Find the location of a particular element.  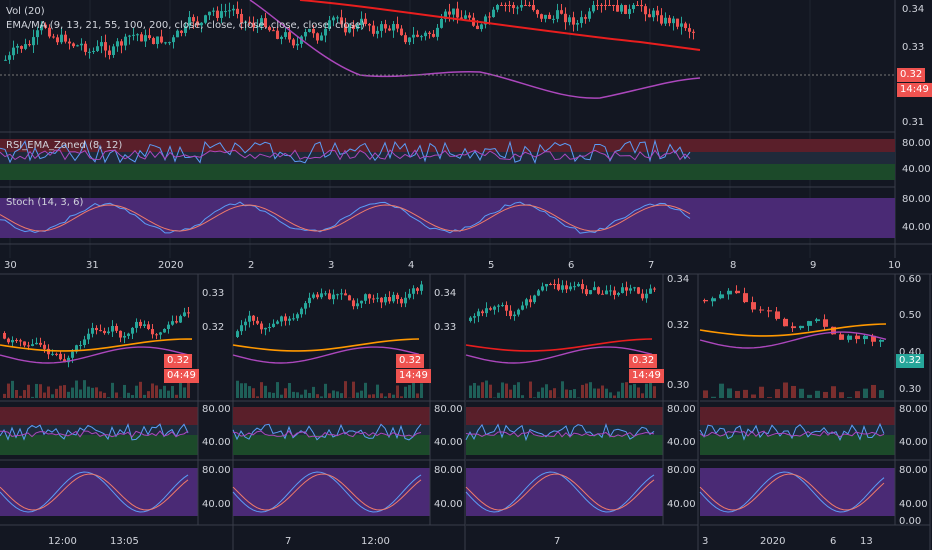

volume-legend: Vol (20) is located at coordinates (25, 11).